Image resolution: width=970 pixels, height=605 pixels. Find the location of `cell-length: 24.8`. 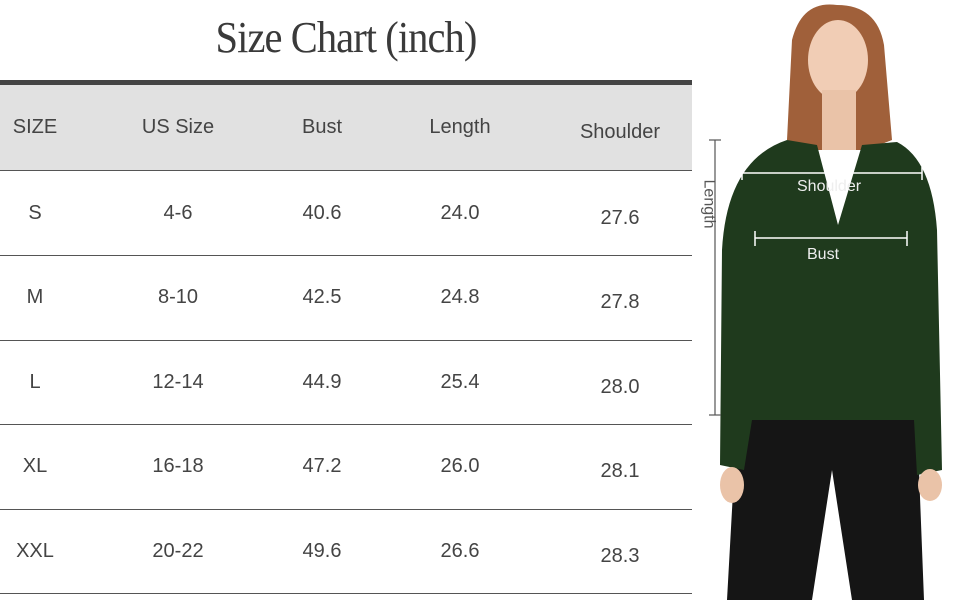

cell-length: 24.8 is located at coordinates (460, 297).